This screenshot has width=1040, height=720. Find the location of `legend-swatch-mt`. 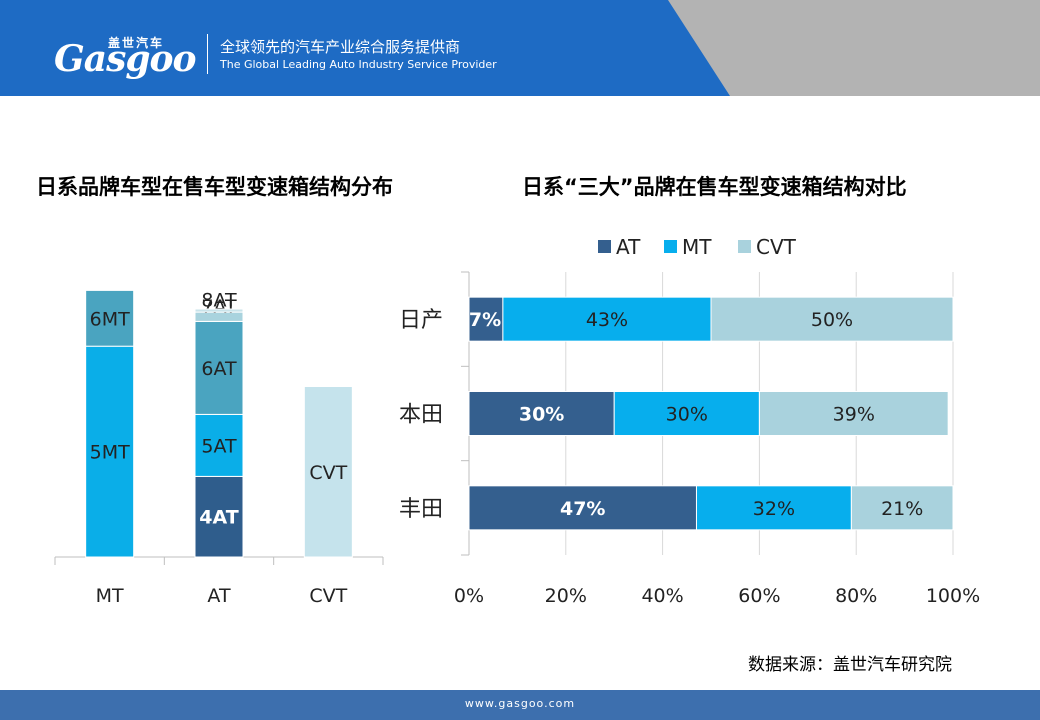

legend-swatch-mt is located at coordinates (670, 246).